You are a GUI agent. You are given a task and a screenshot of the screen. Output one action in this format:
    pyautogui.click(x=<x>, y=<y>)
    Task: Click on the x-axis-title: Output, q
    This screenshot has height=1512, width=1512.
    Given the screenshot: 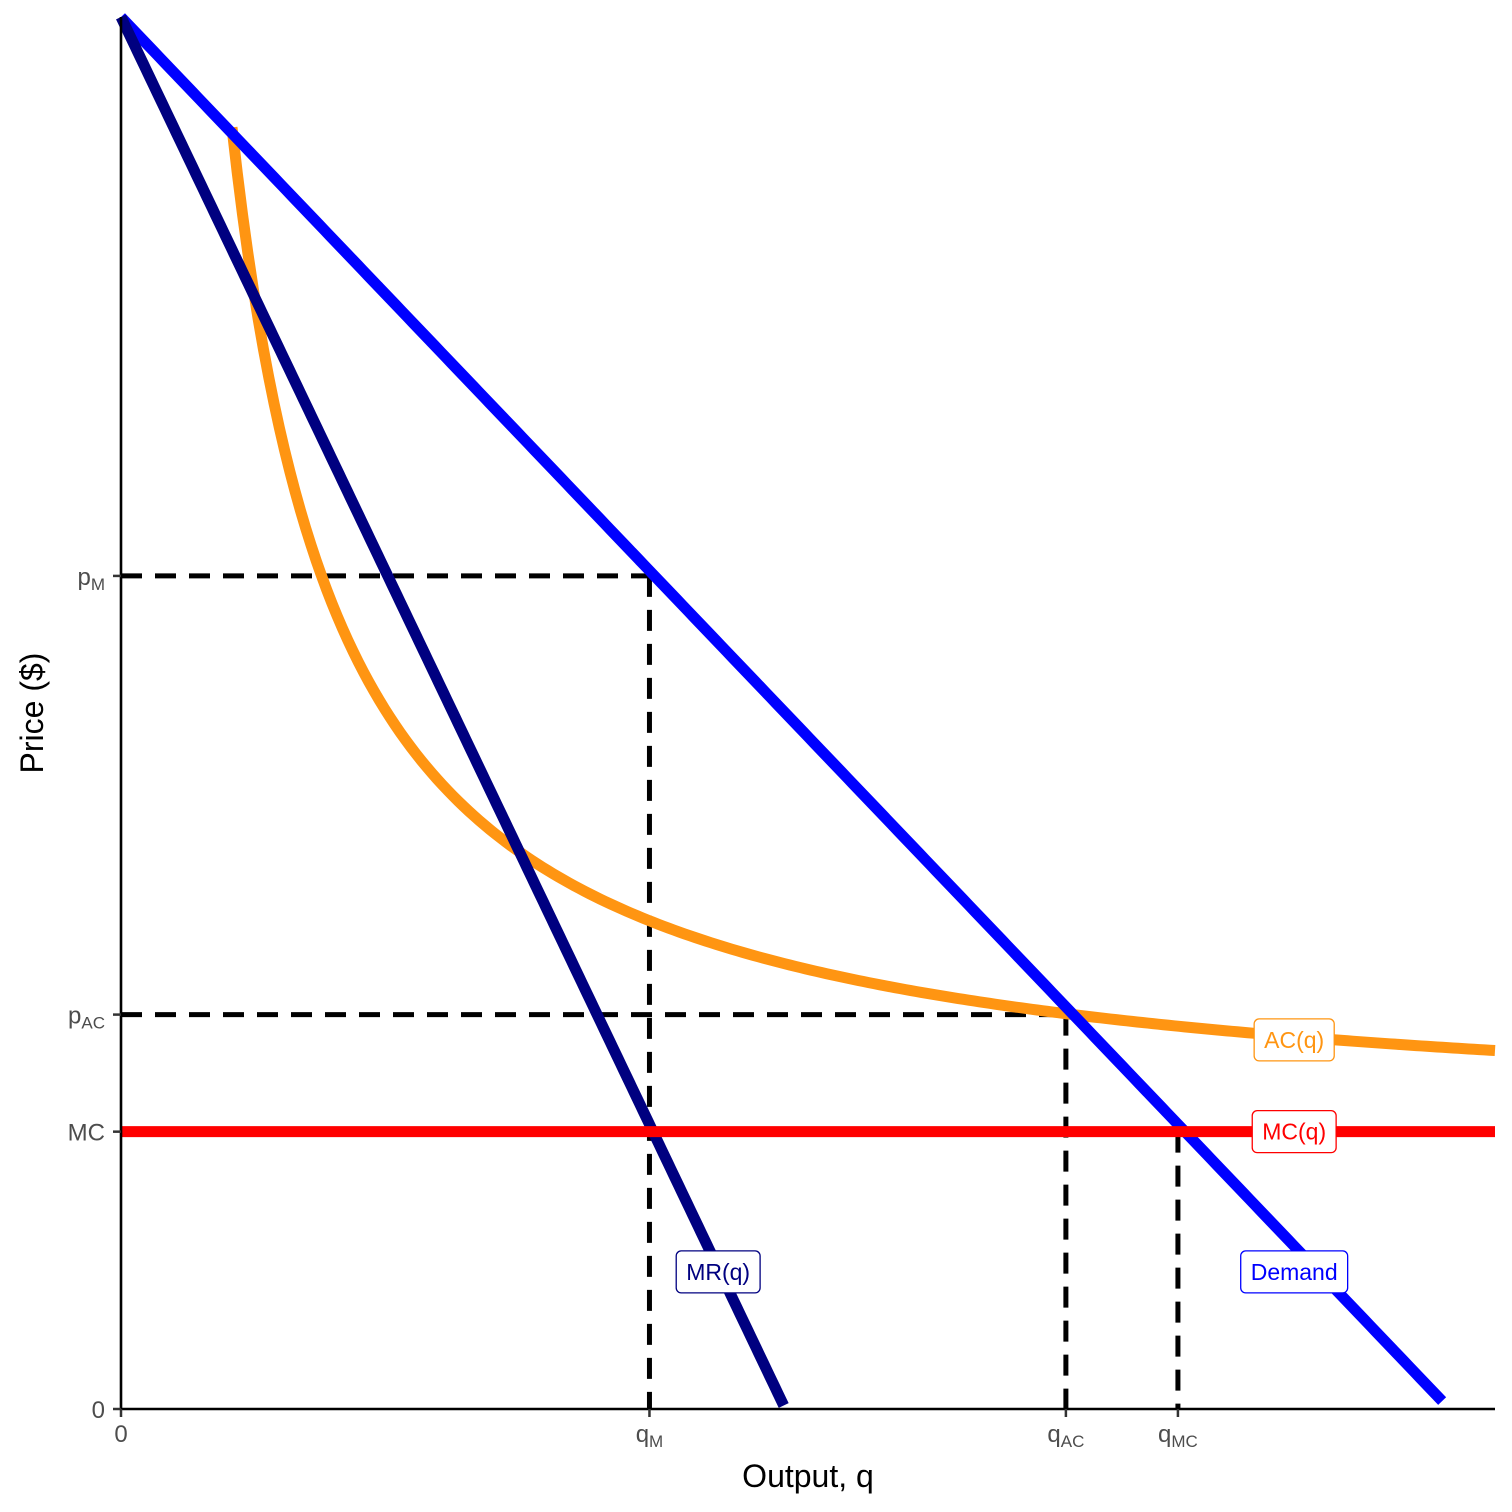 What is the action you would take?
    pyautogui.click(x=808, y=1476)
    